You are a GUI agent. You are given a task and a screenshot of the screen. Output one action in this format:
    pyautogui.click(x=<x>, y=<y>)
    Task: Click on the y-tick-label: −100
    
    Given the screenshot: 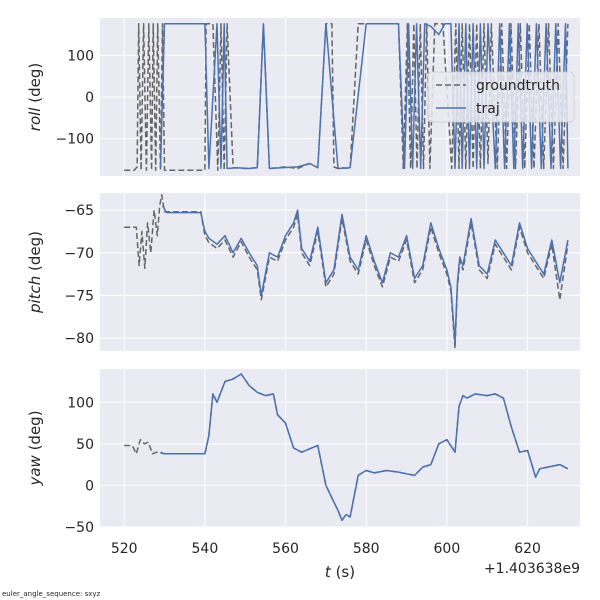 What is the action you would take?
    pyautogui.click(x=75, y=140)
    